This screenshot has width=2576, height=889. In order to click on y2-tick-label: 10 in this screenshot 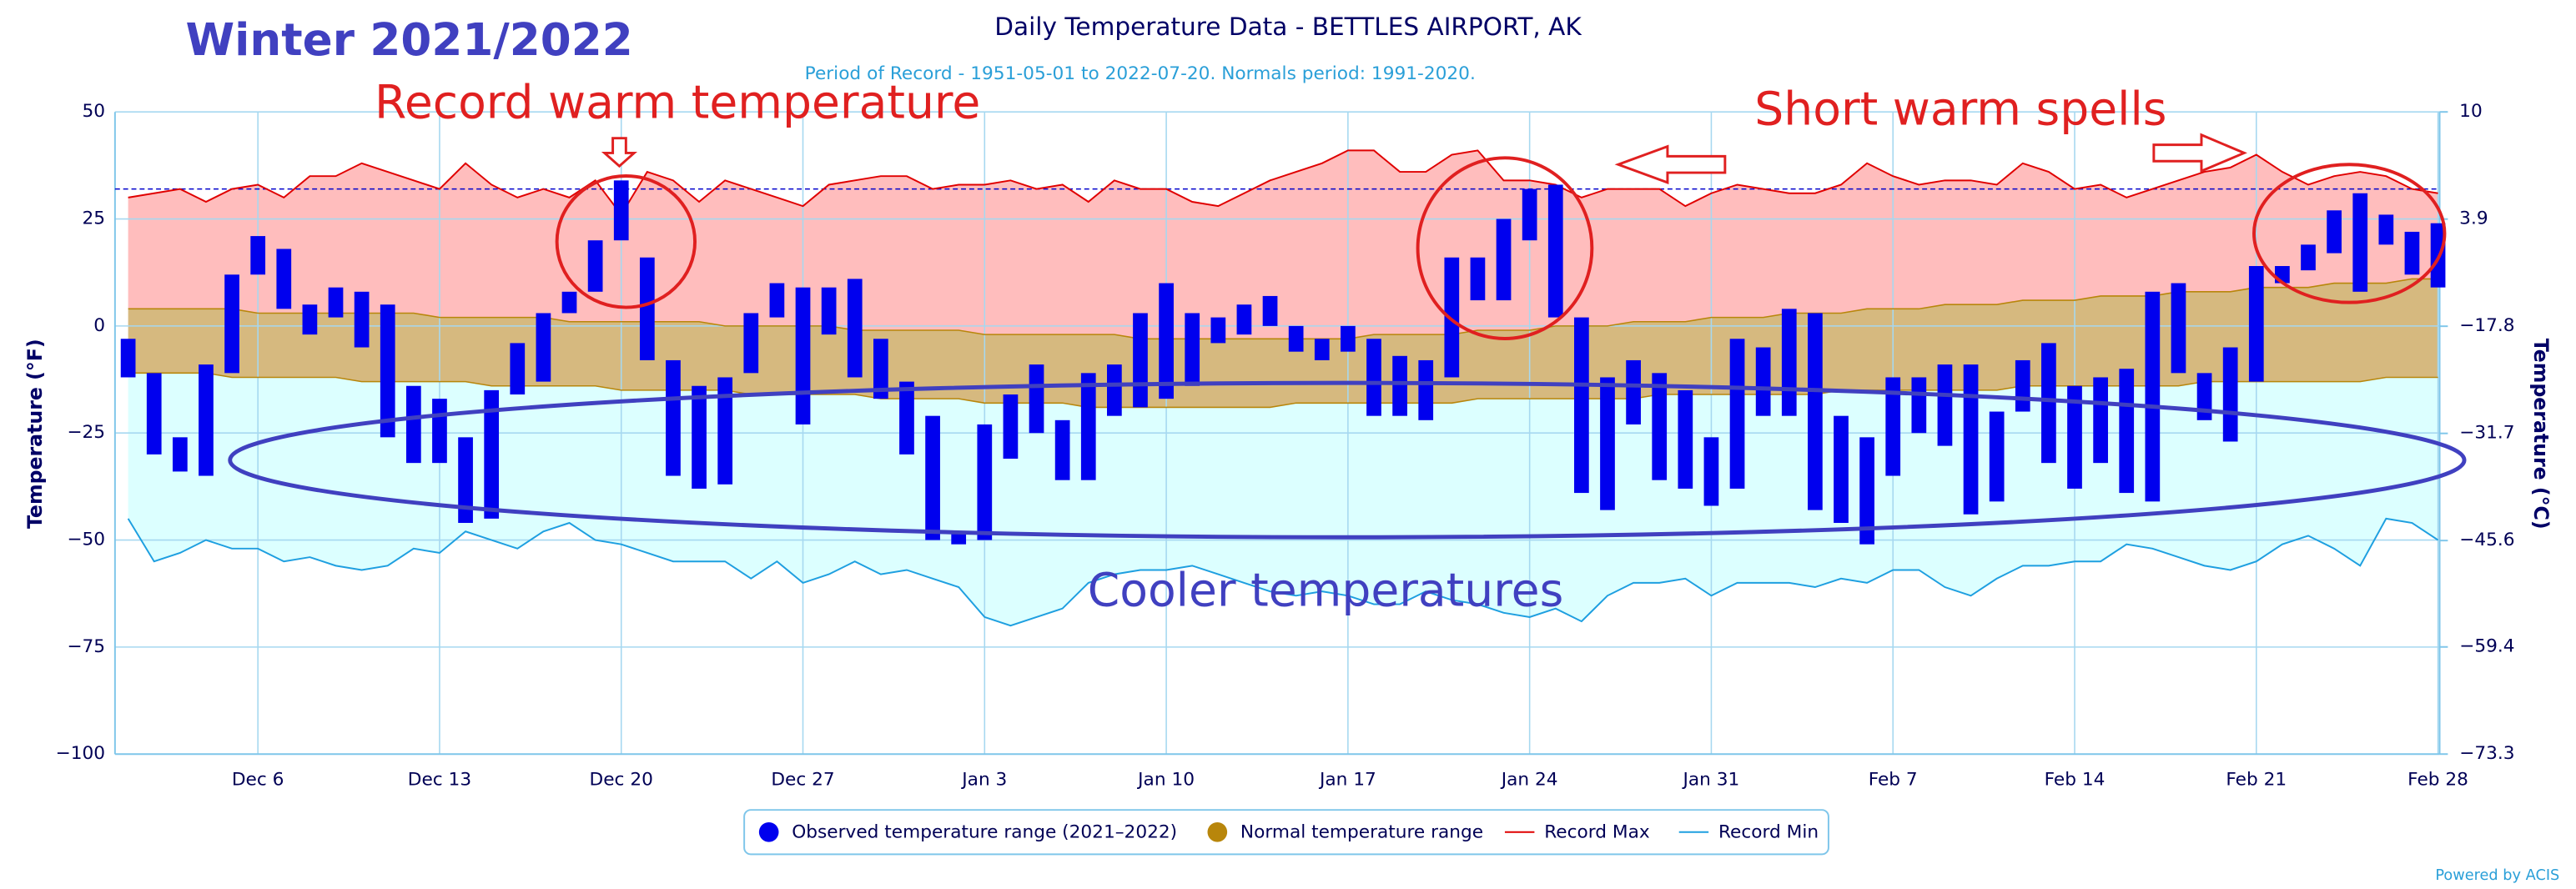, I will do `click(2471, 111)`.